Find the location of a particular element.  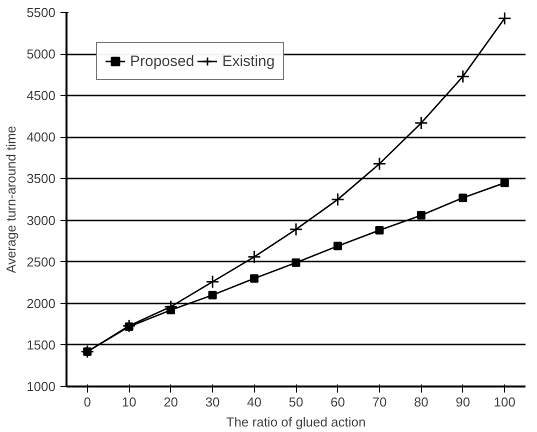

y-tick-label: 4500 is located at coordinates (41, 96).